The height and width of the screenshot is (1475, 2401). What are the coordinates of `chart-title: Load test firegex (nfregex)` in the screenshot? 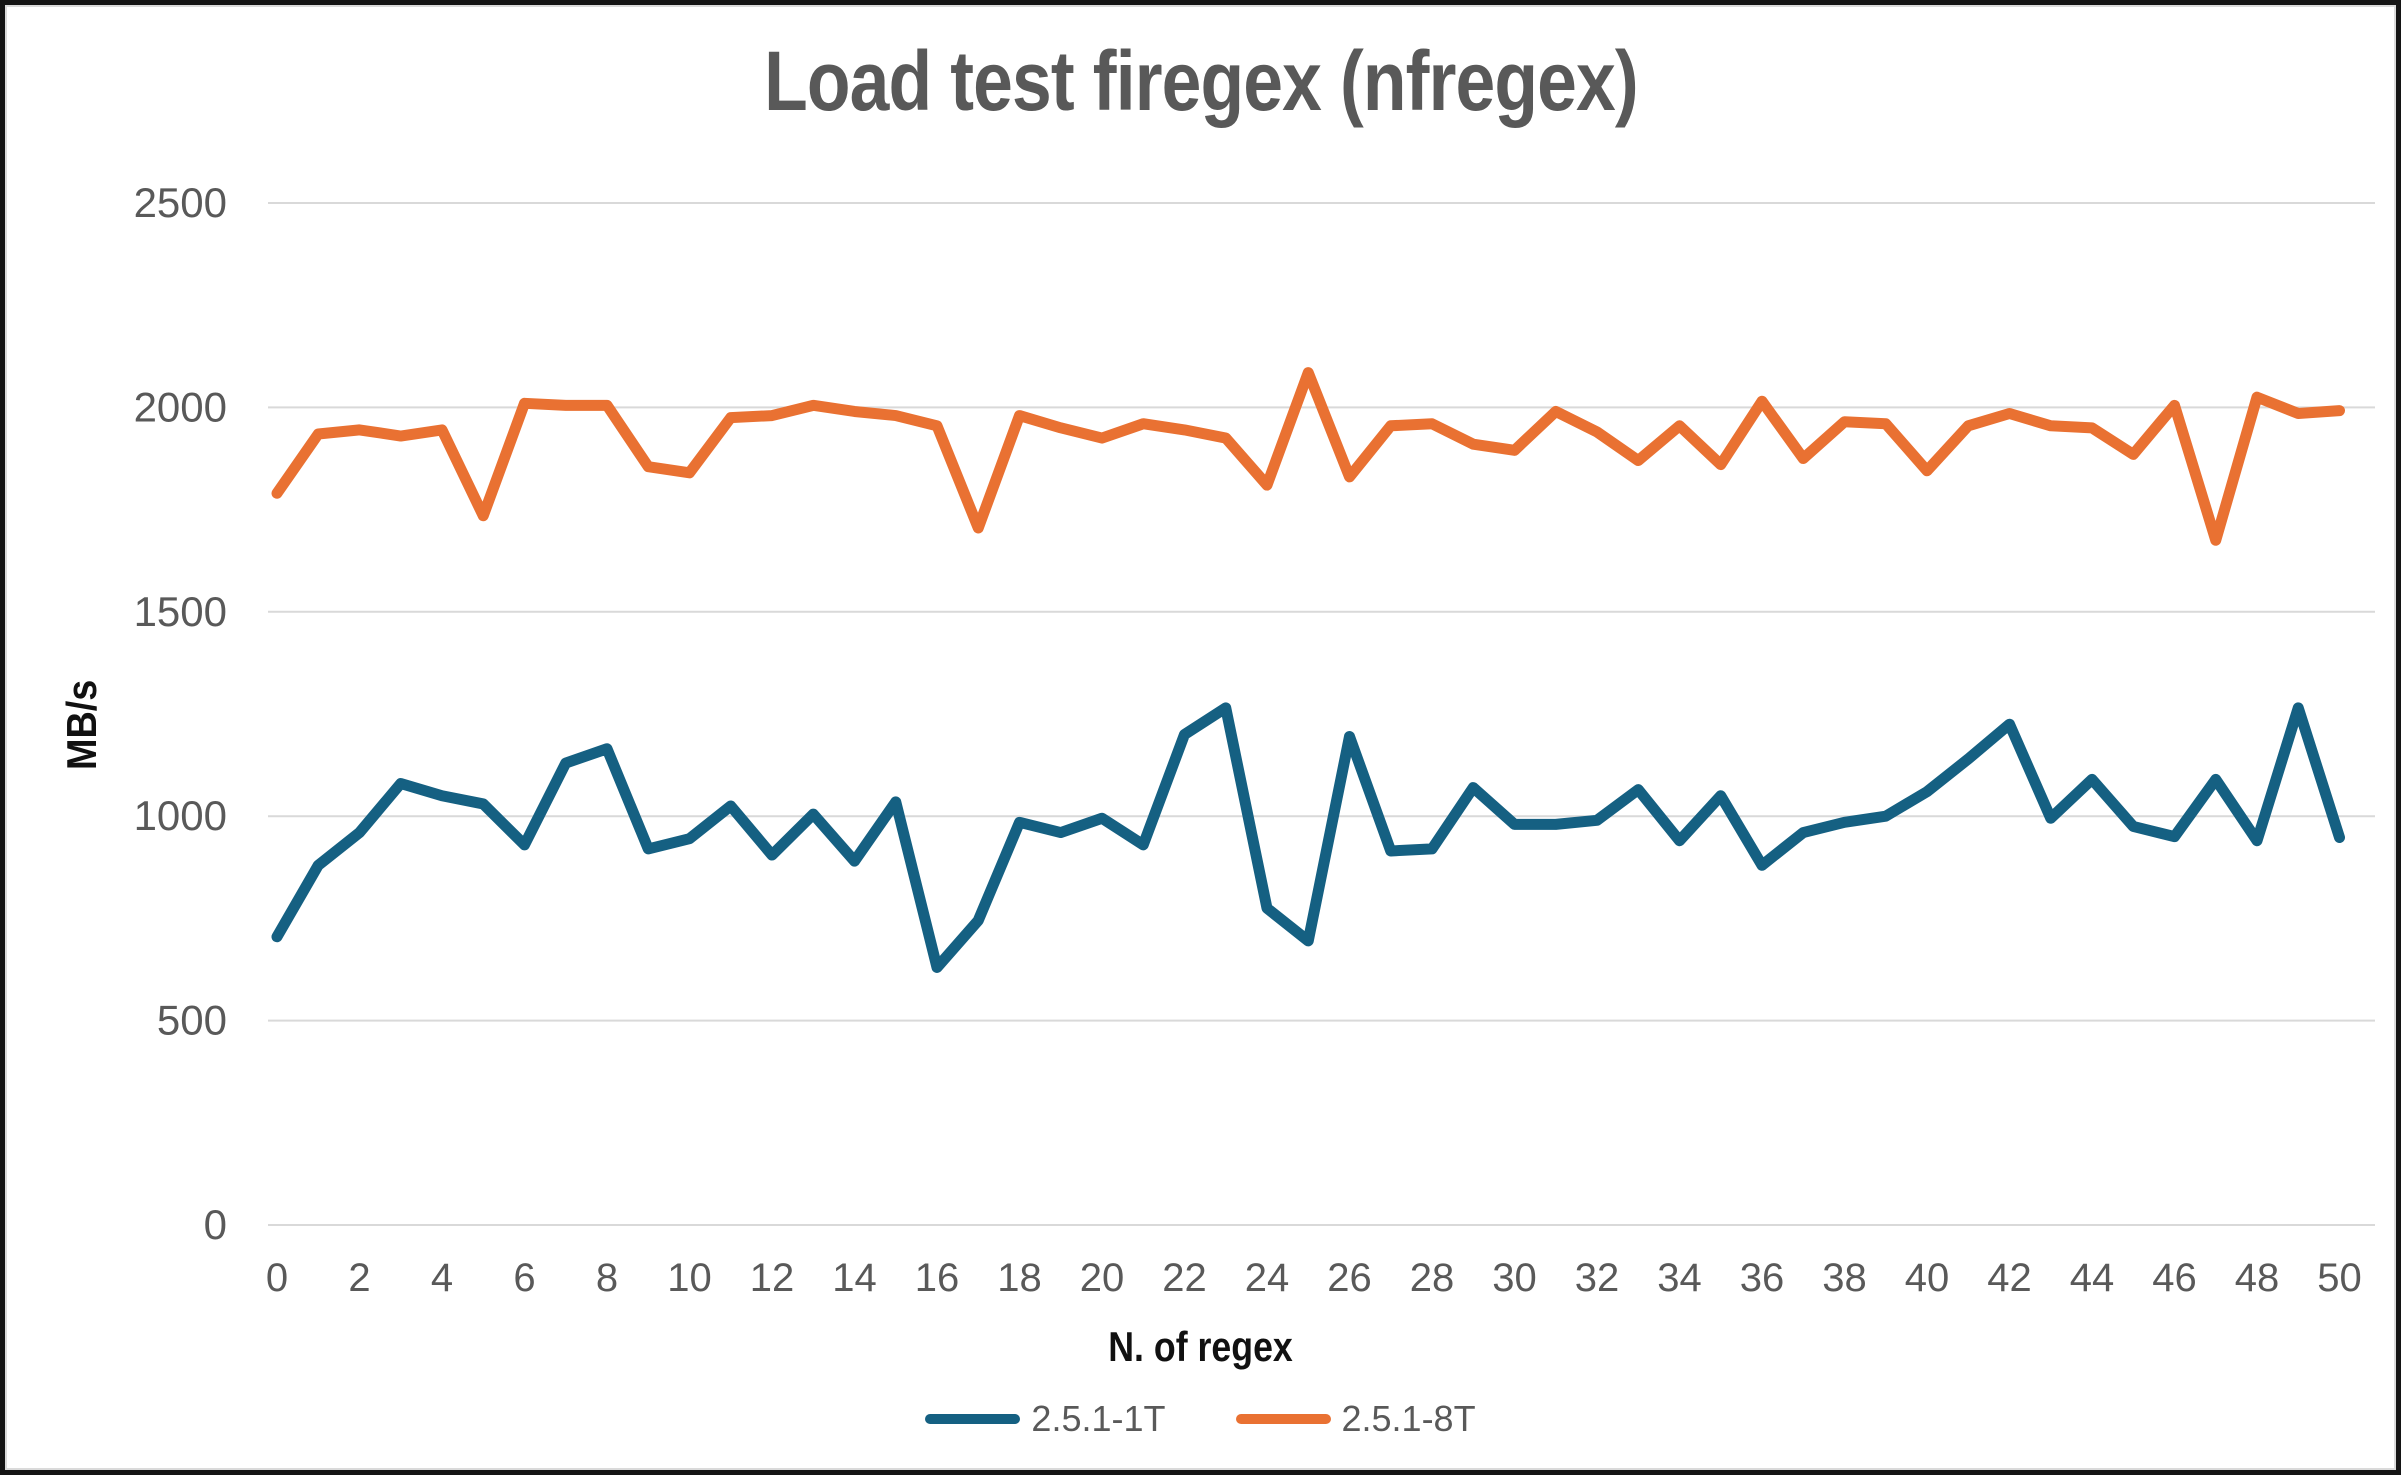 It's located at (1200, 81).